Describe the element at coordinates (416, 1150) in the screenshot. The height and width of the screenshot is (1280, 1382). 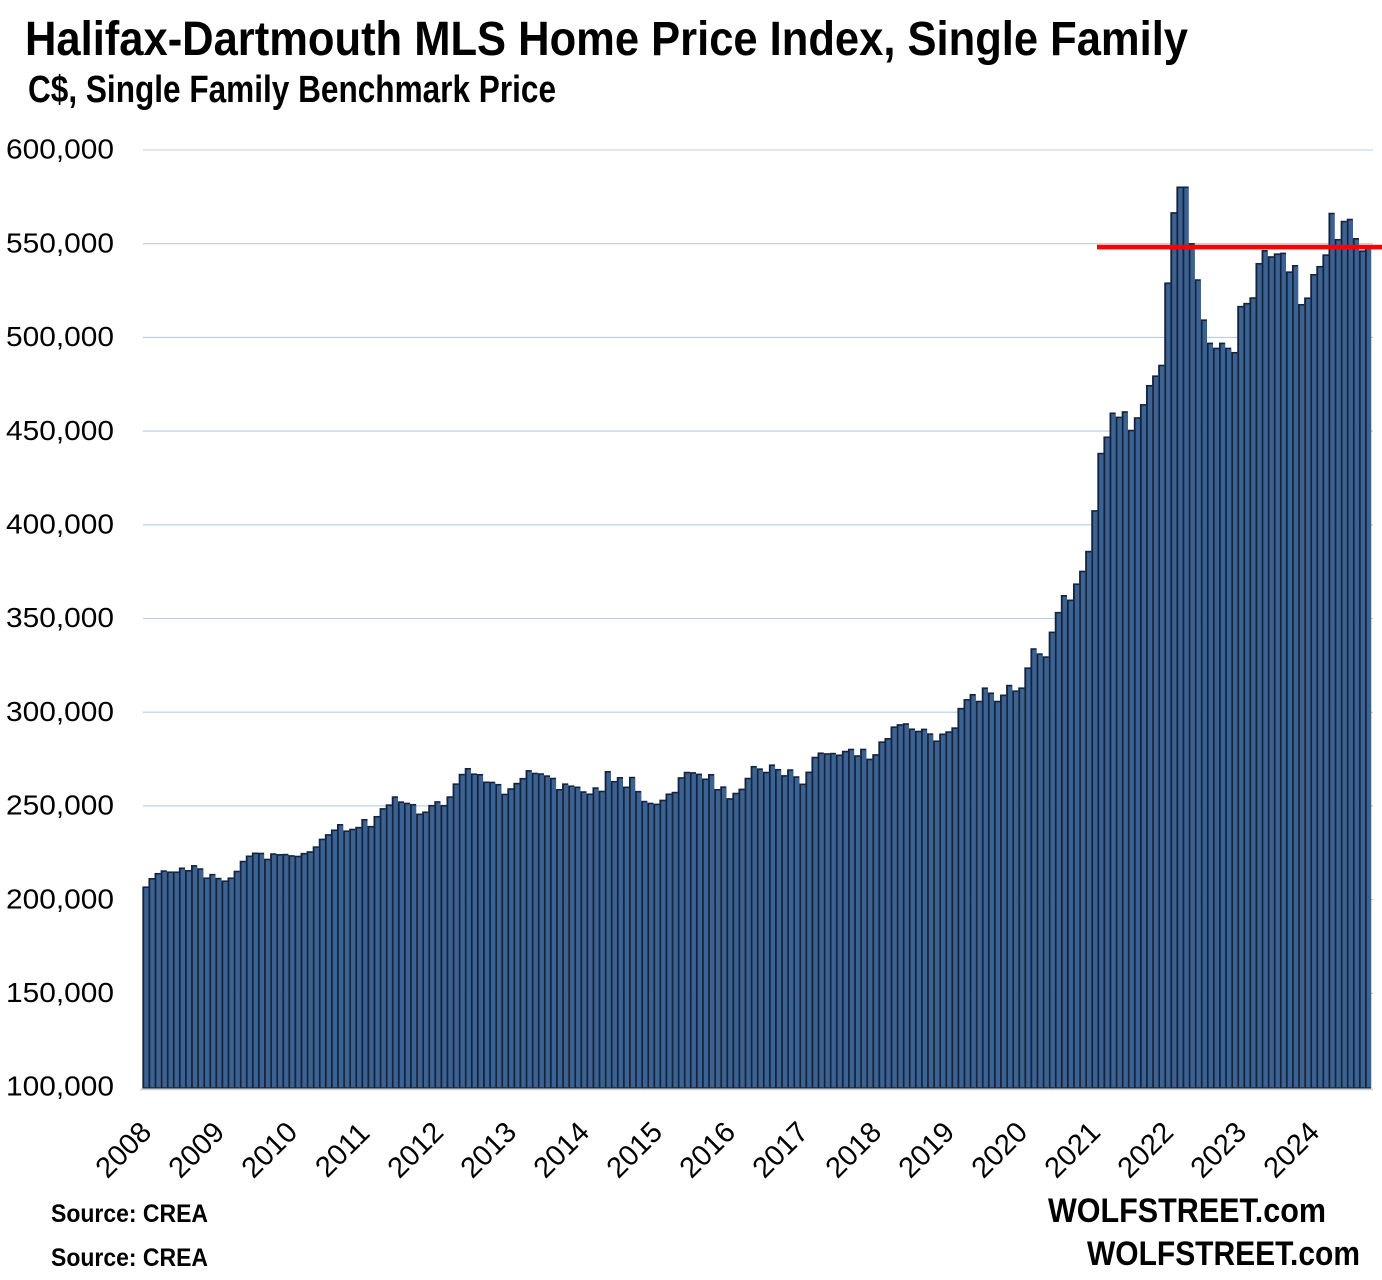
I see `svg-text: 2012` at that location.